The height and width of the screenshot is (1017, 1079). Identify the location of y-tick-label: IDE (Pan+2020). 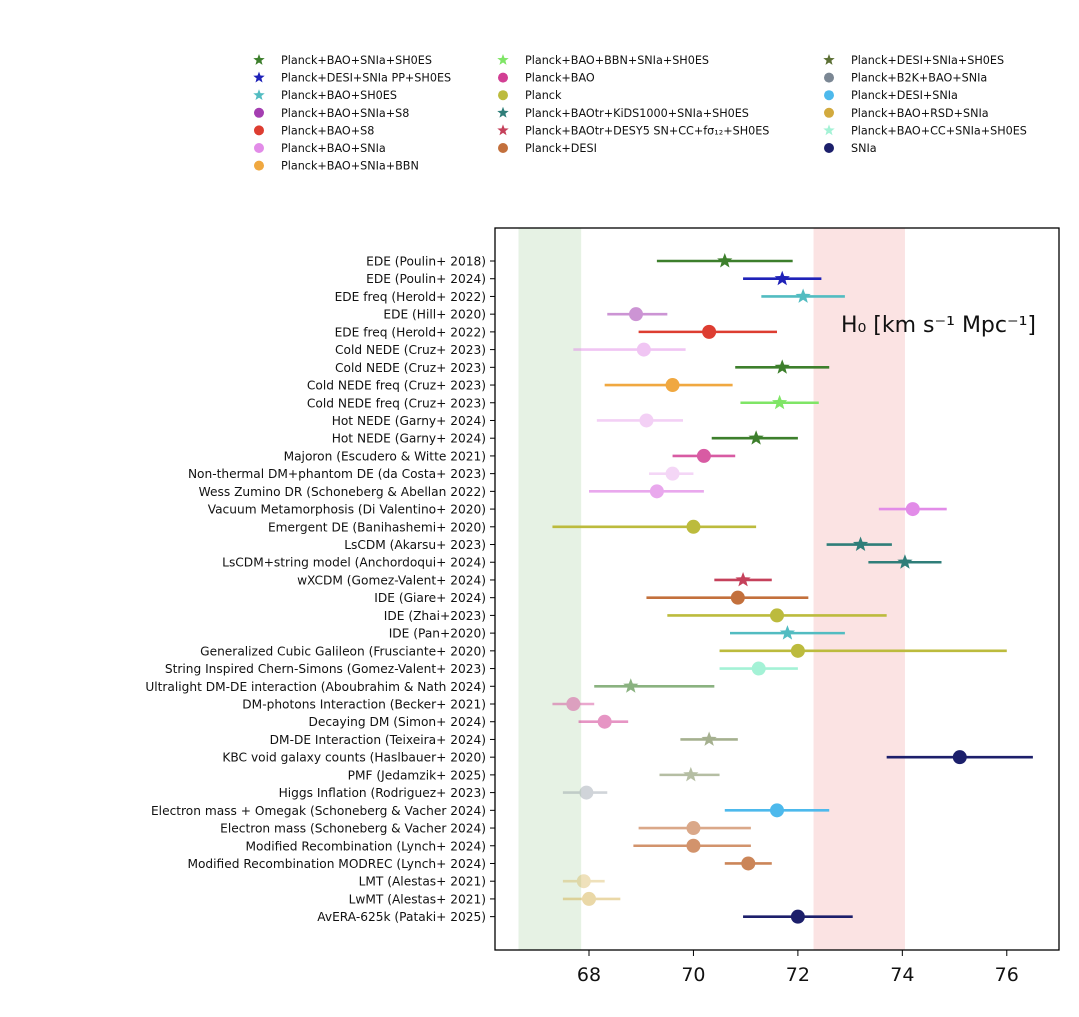
(437, 634).